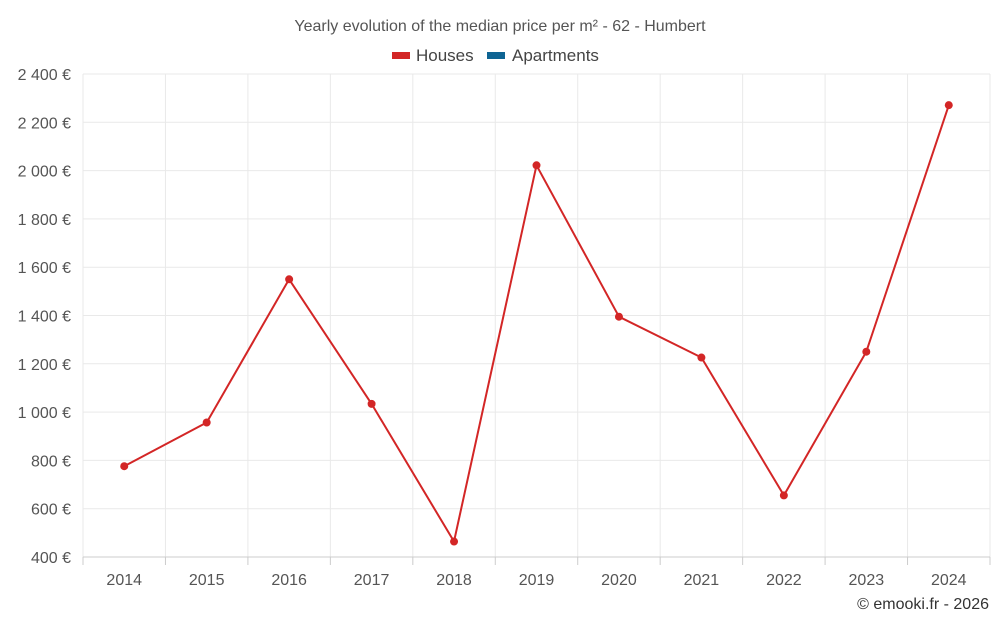  I want to click on y-tick-label: 600 €, so click(51, 510).